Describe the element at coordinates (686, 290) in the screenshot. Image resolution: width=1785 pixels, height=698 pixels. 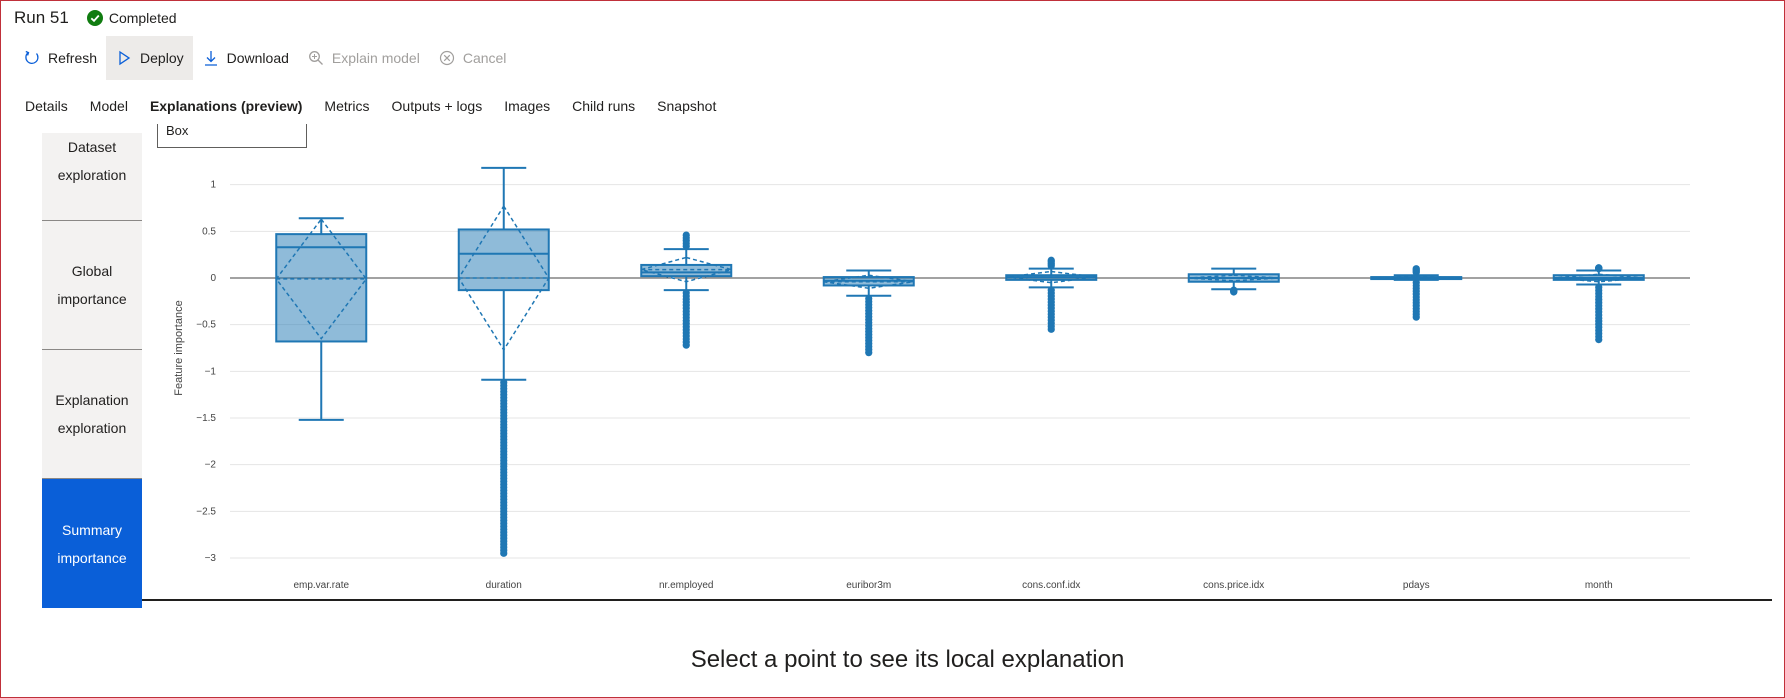
I see `box-nr.employed` at that location.